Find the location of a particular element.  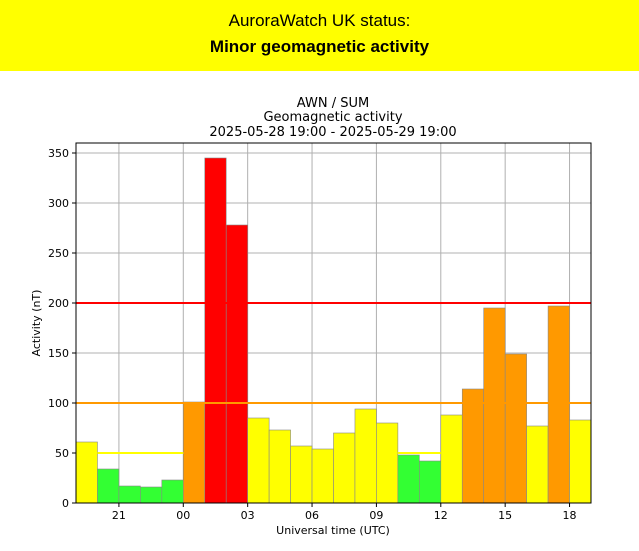

x-tick-label: 03 is located at coordinates (248, 515).